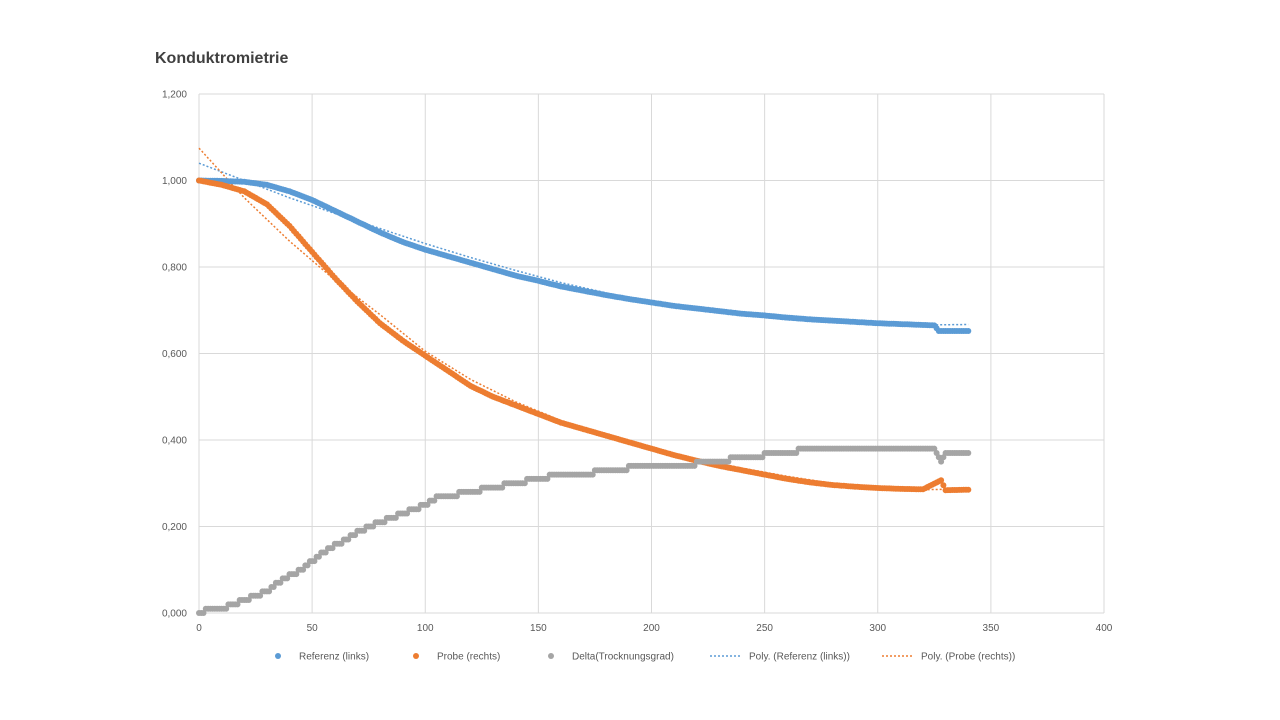  What do you see at coordinates (799, 657) in the screenshot?
I see `legend-label: Poly. (Referenz (links))` at bounding box center [799, 657].